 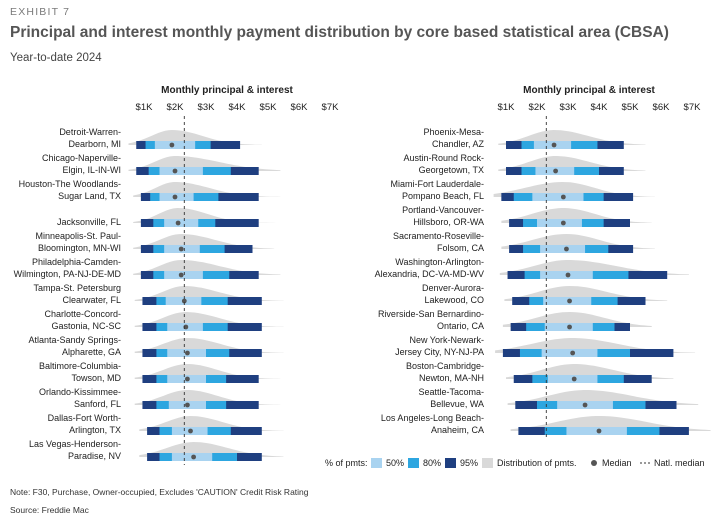 I want to click on cbsa-label-line1: Baltimore-Columbia-, so click(x=80, y=366).